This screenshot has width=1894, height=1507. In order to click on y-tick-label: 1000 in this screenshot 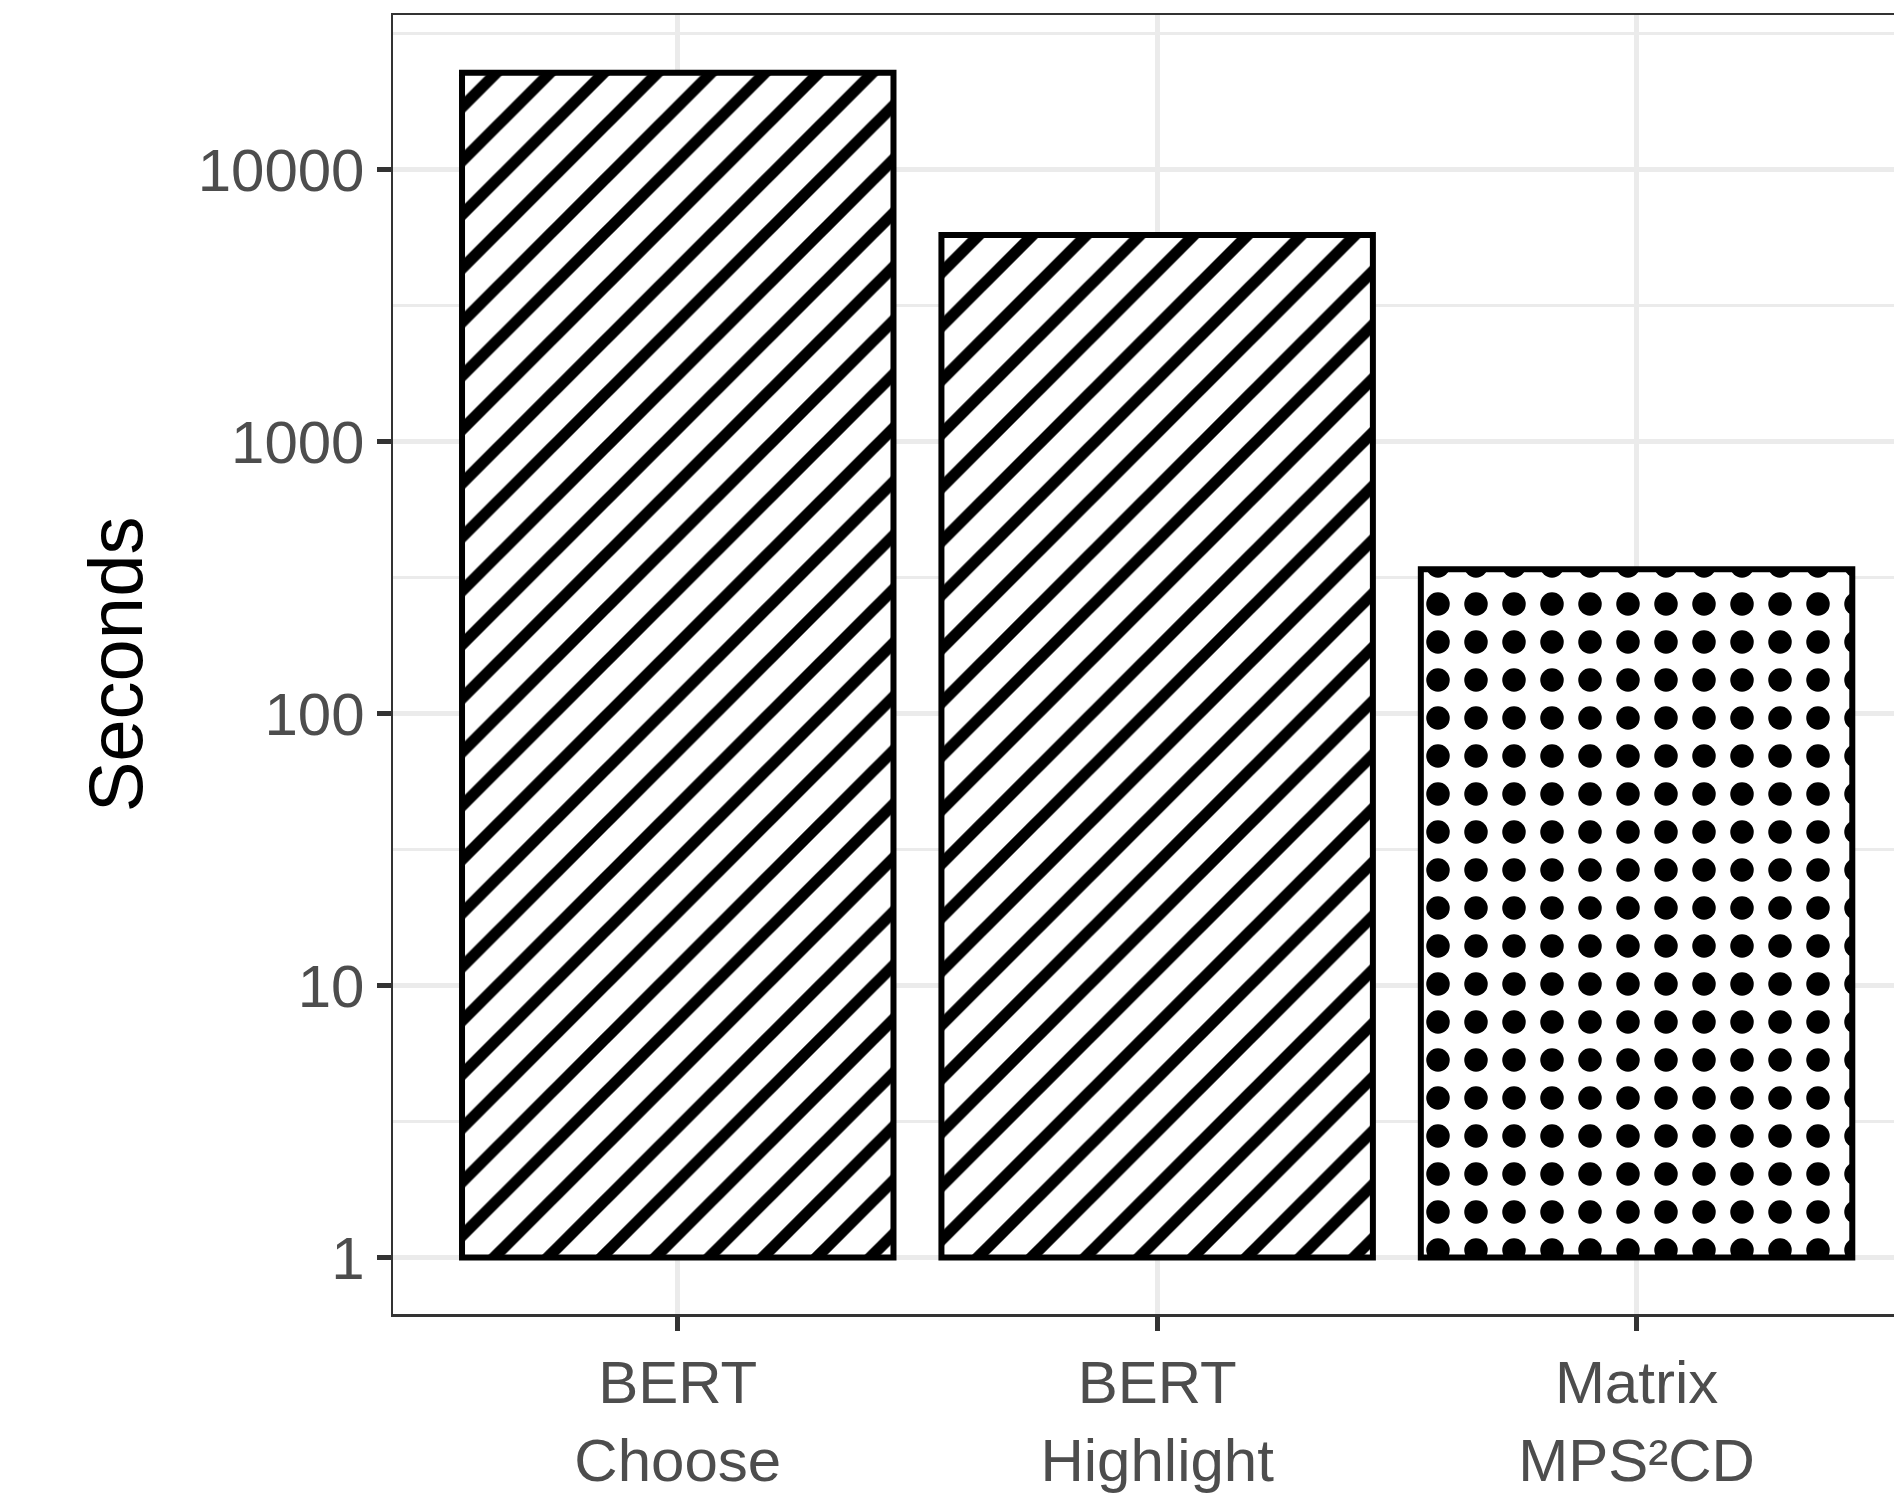, I will do `click(298, 442)`.